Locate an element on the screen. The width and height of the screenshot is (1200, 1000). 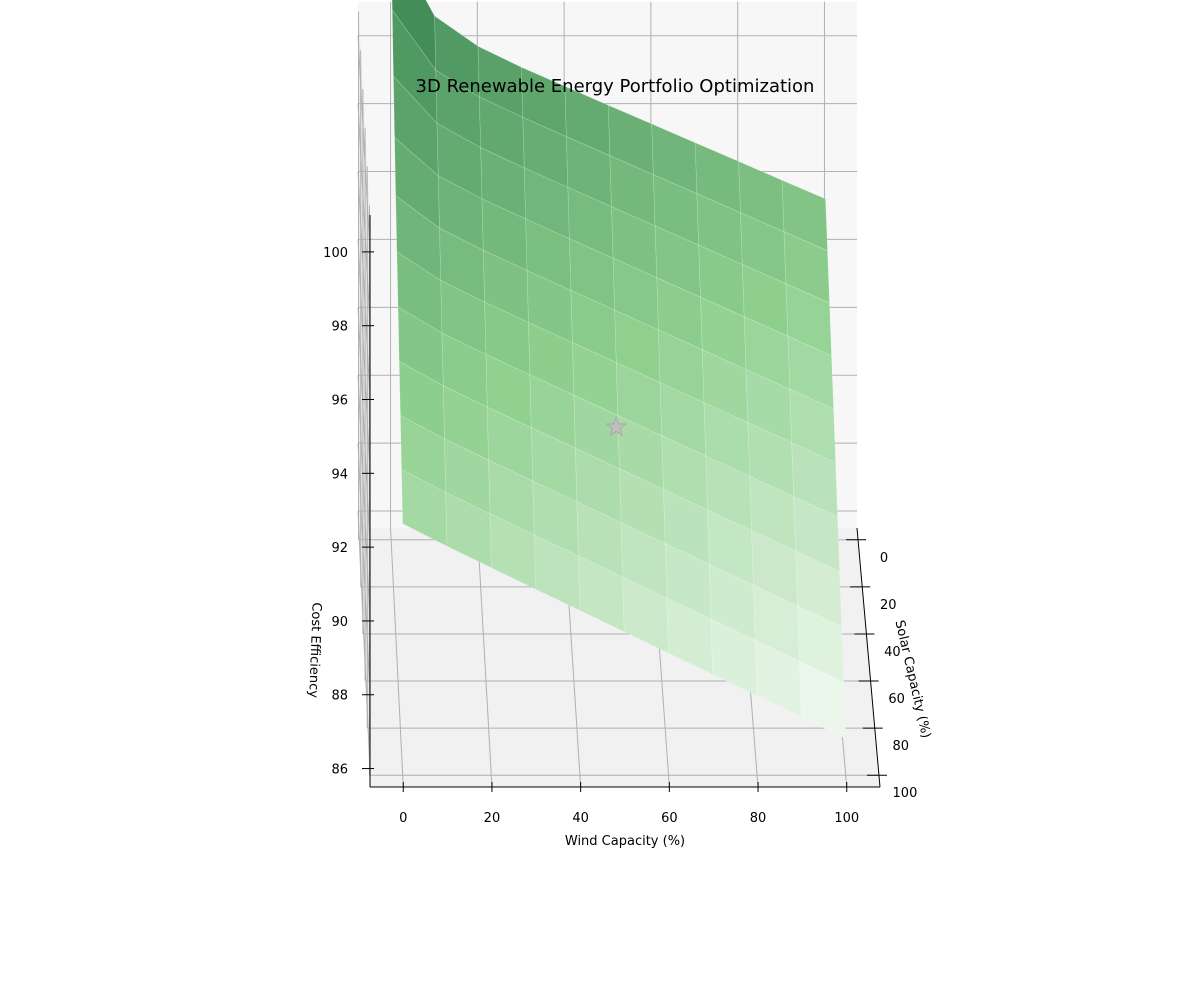
x-tick-label: 80 is located at coordinates (758, 818).